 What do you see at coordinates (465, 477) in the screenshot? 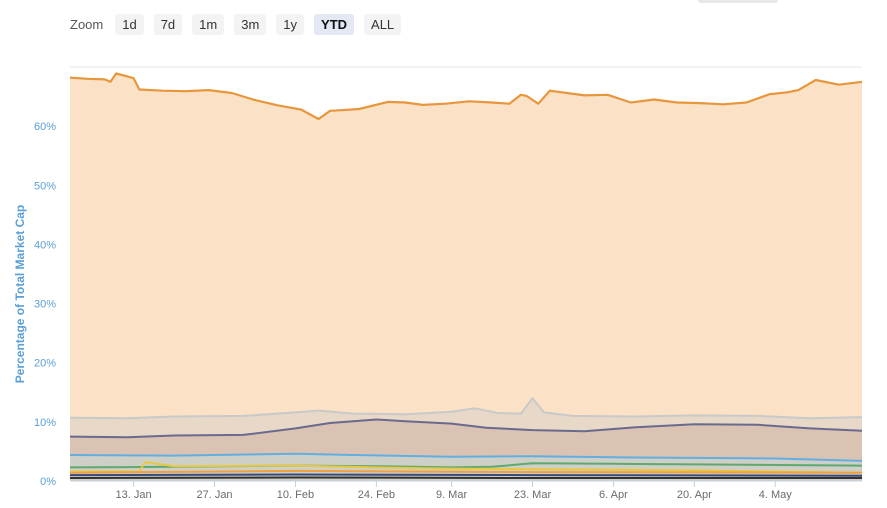
I see `series-line-black` at bounding box center [465, 477].